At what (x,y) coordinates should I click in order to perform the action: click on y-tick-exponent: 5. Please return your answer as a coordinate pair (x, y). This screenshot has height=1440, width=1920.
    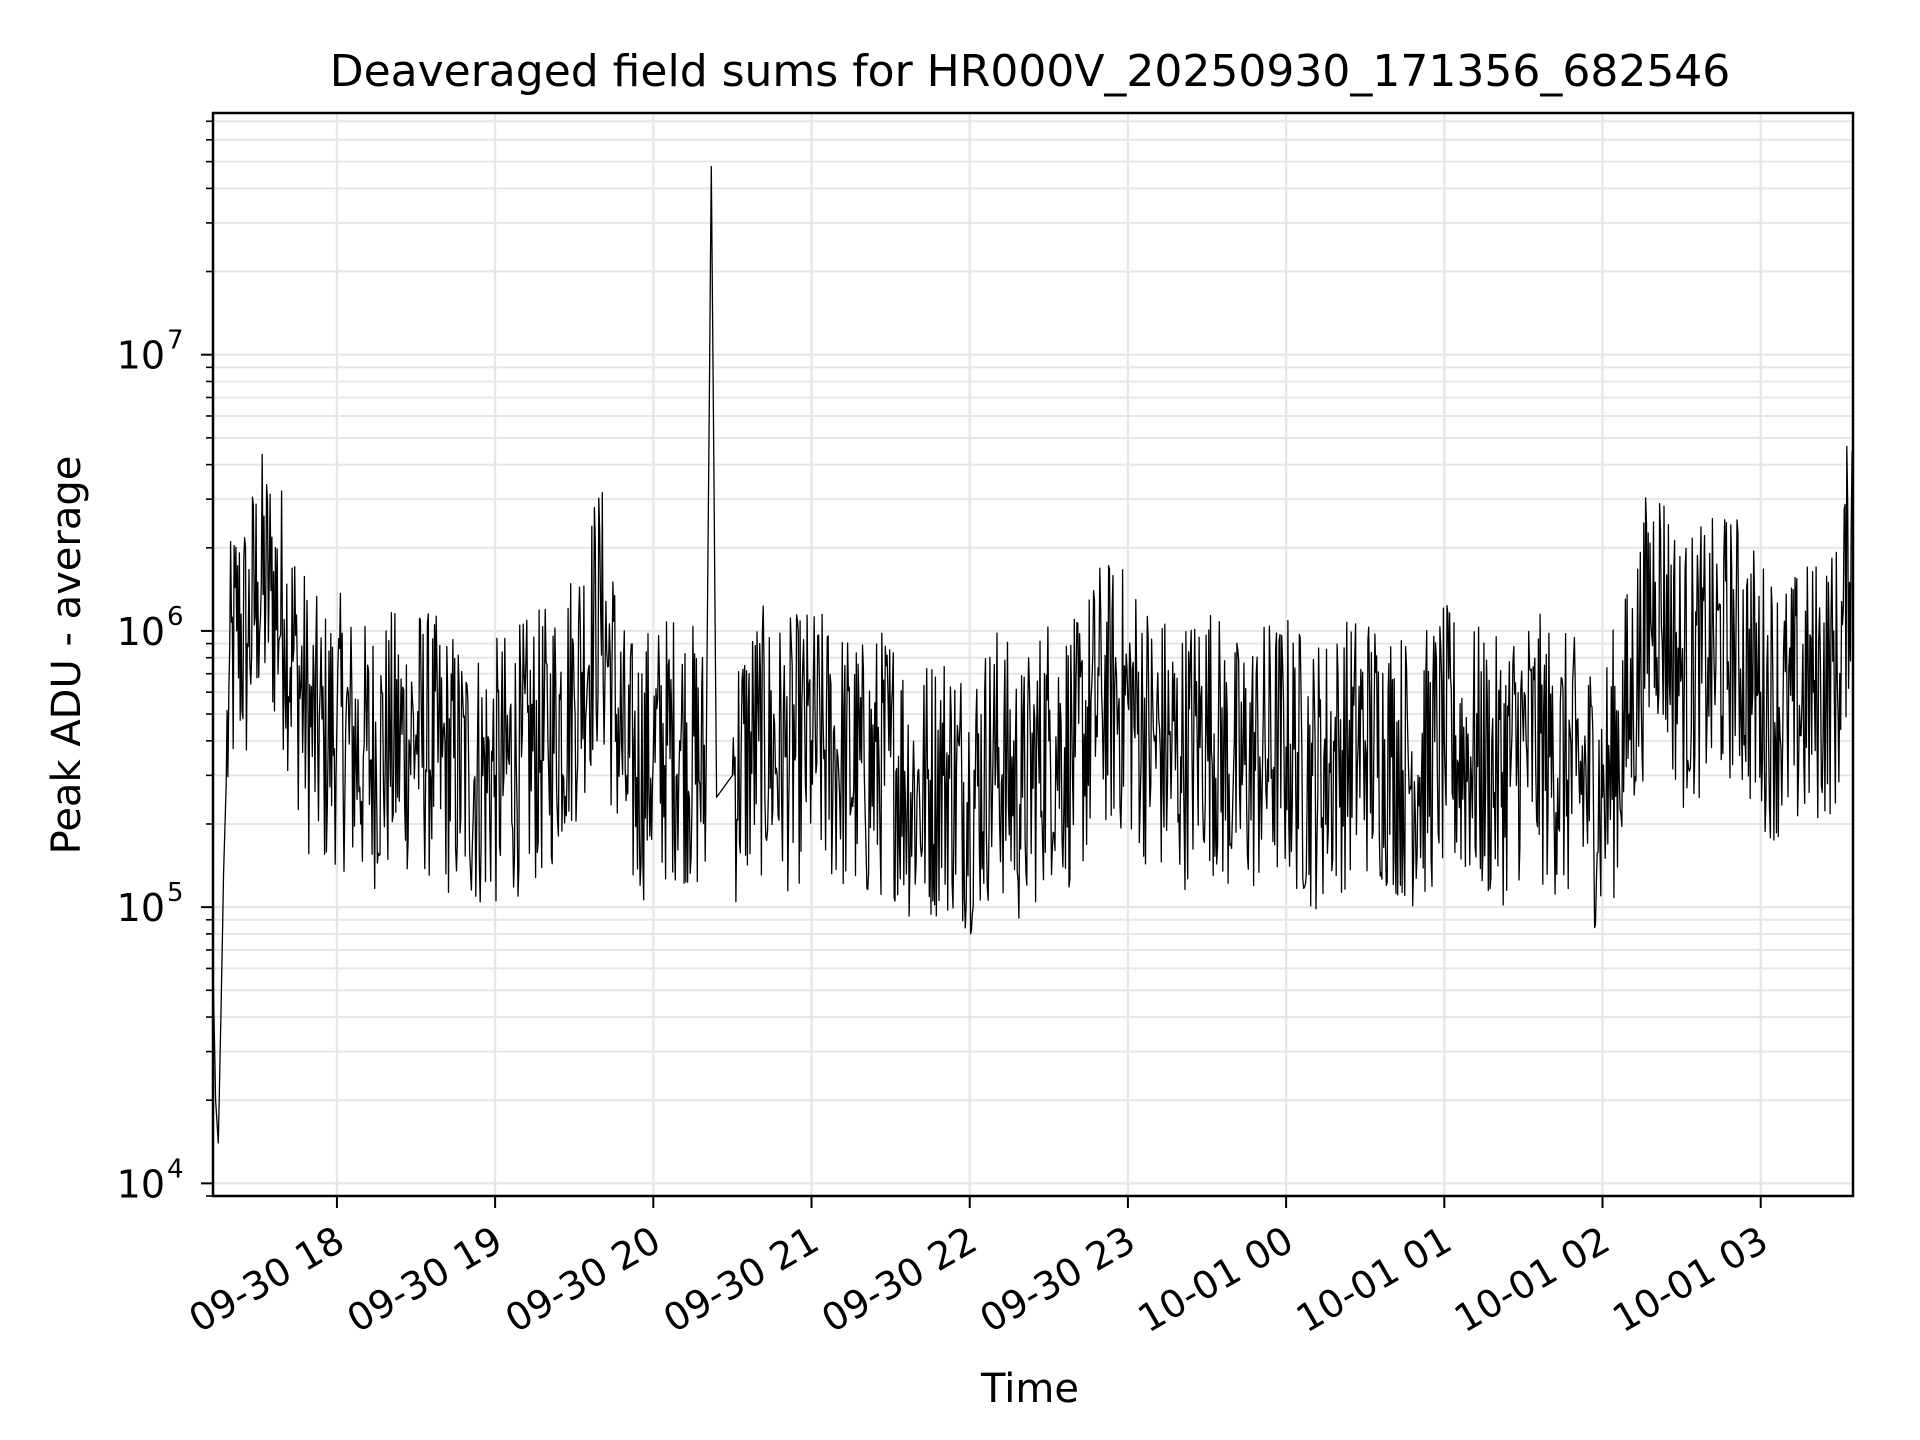
    Looking at the image, I should click on (175, 893).